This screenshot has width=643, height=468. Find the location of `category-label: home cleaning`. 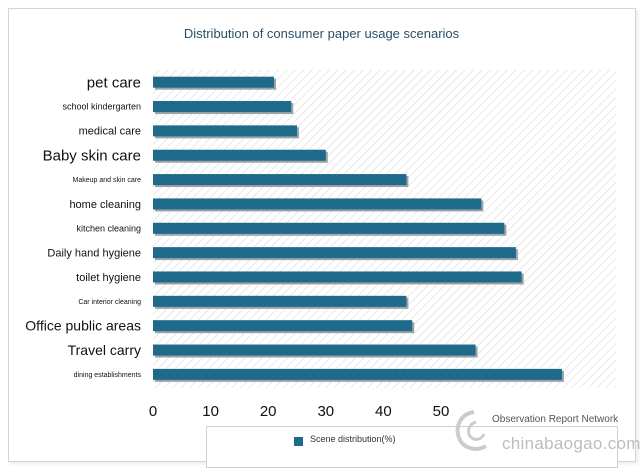

category-label: home cleaning is located at coordinates (105, 205).